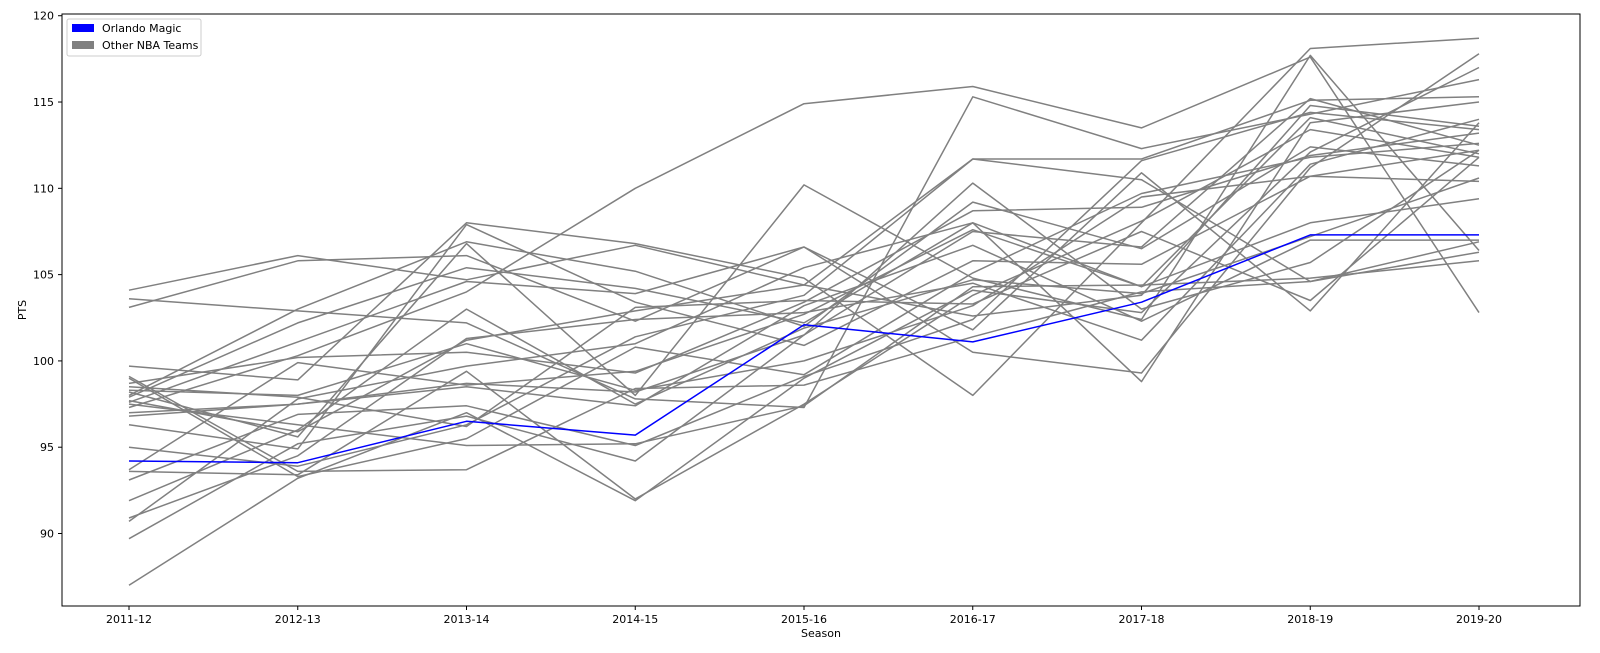 This screenshot has height=653, width=1600. What do you see at coordinates (47, 534) in the screenshot?
I see `y-tick-label: 90` at bounding box center [47, 534].